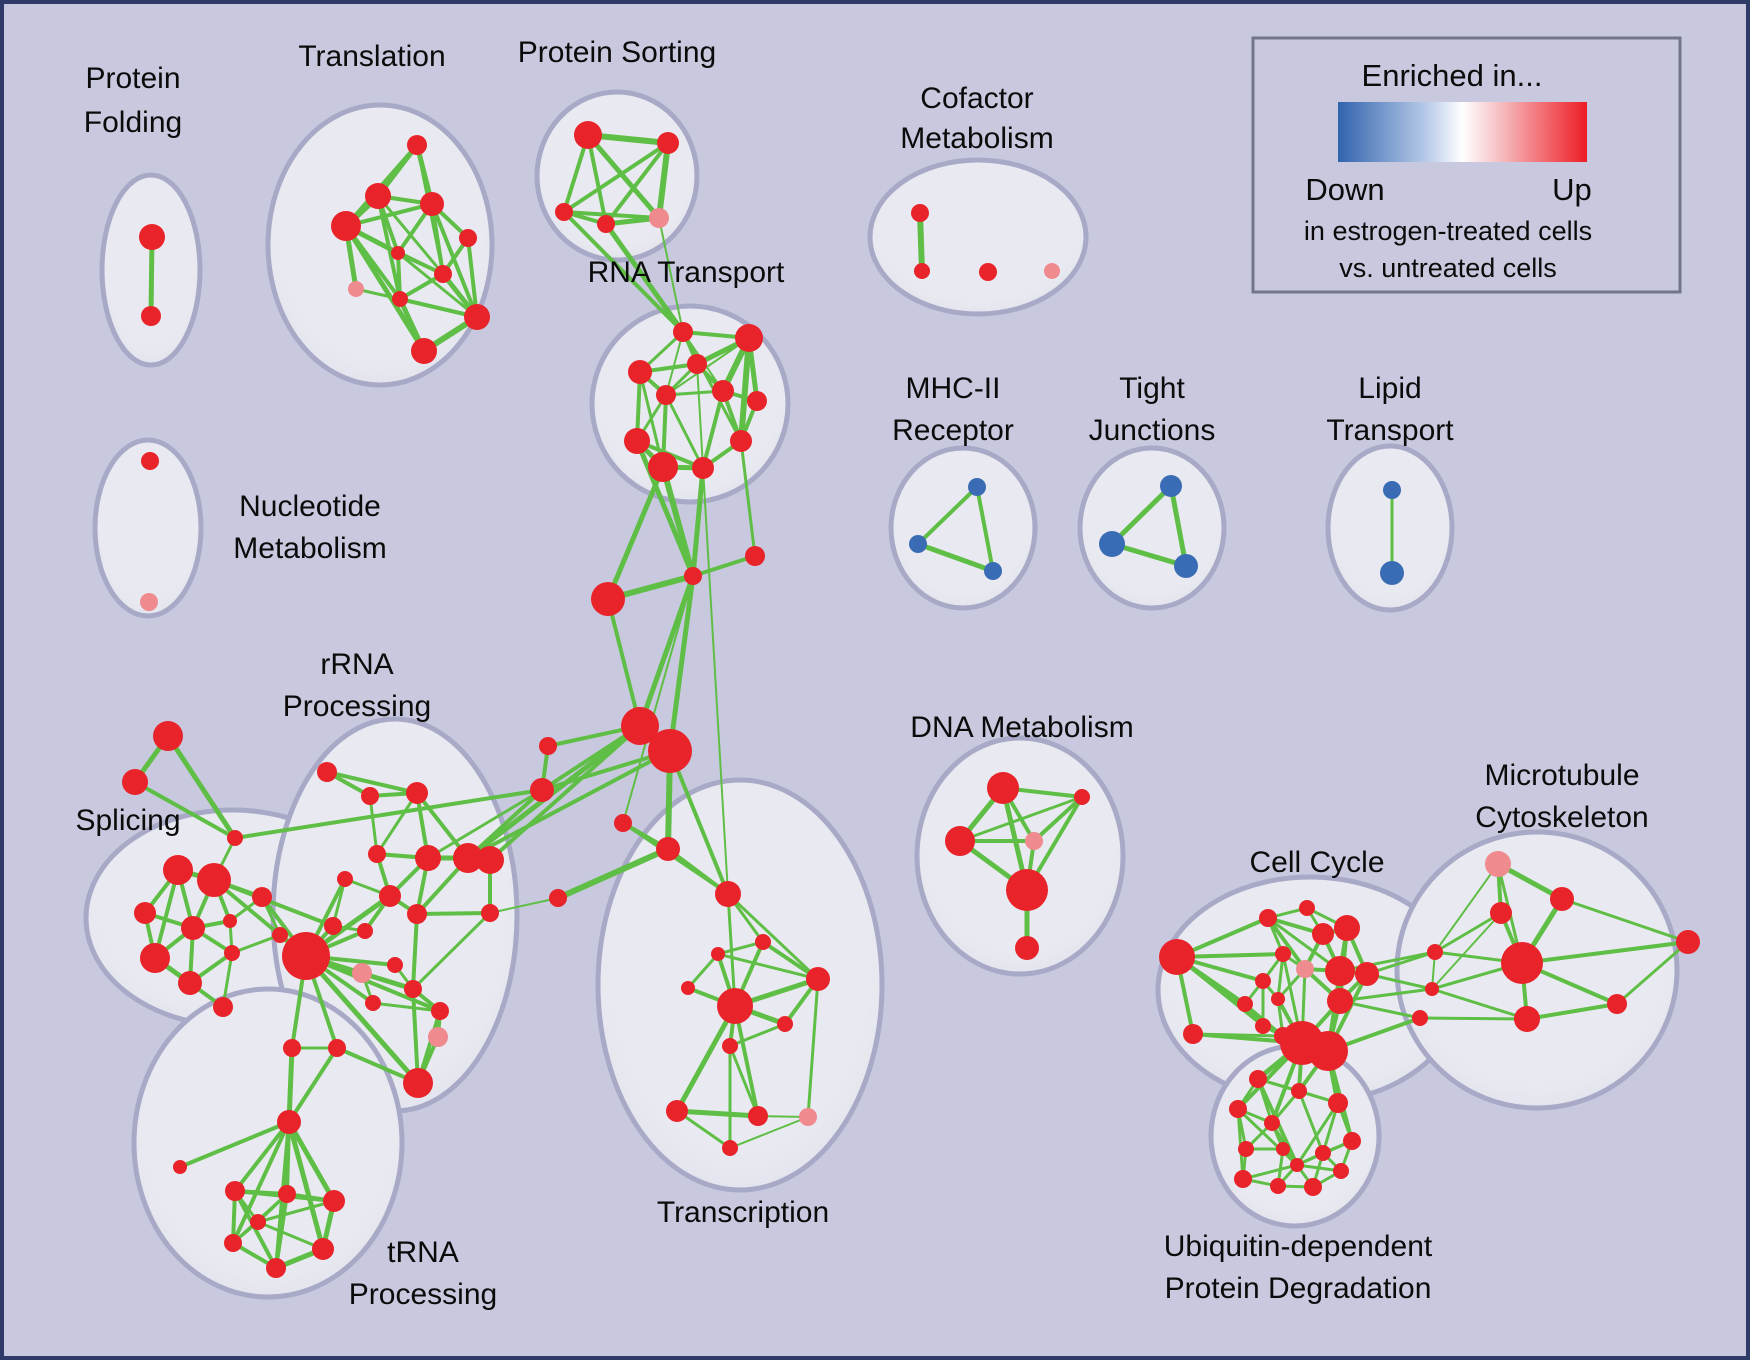 This screenshot has height=1365, width=1750. I want to click on cluster-label-dna-metabolism-line0: DNA Metabolism, so click(1021, 727).